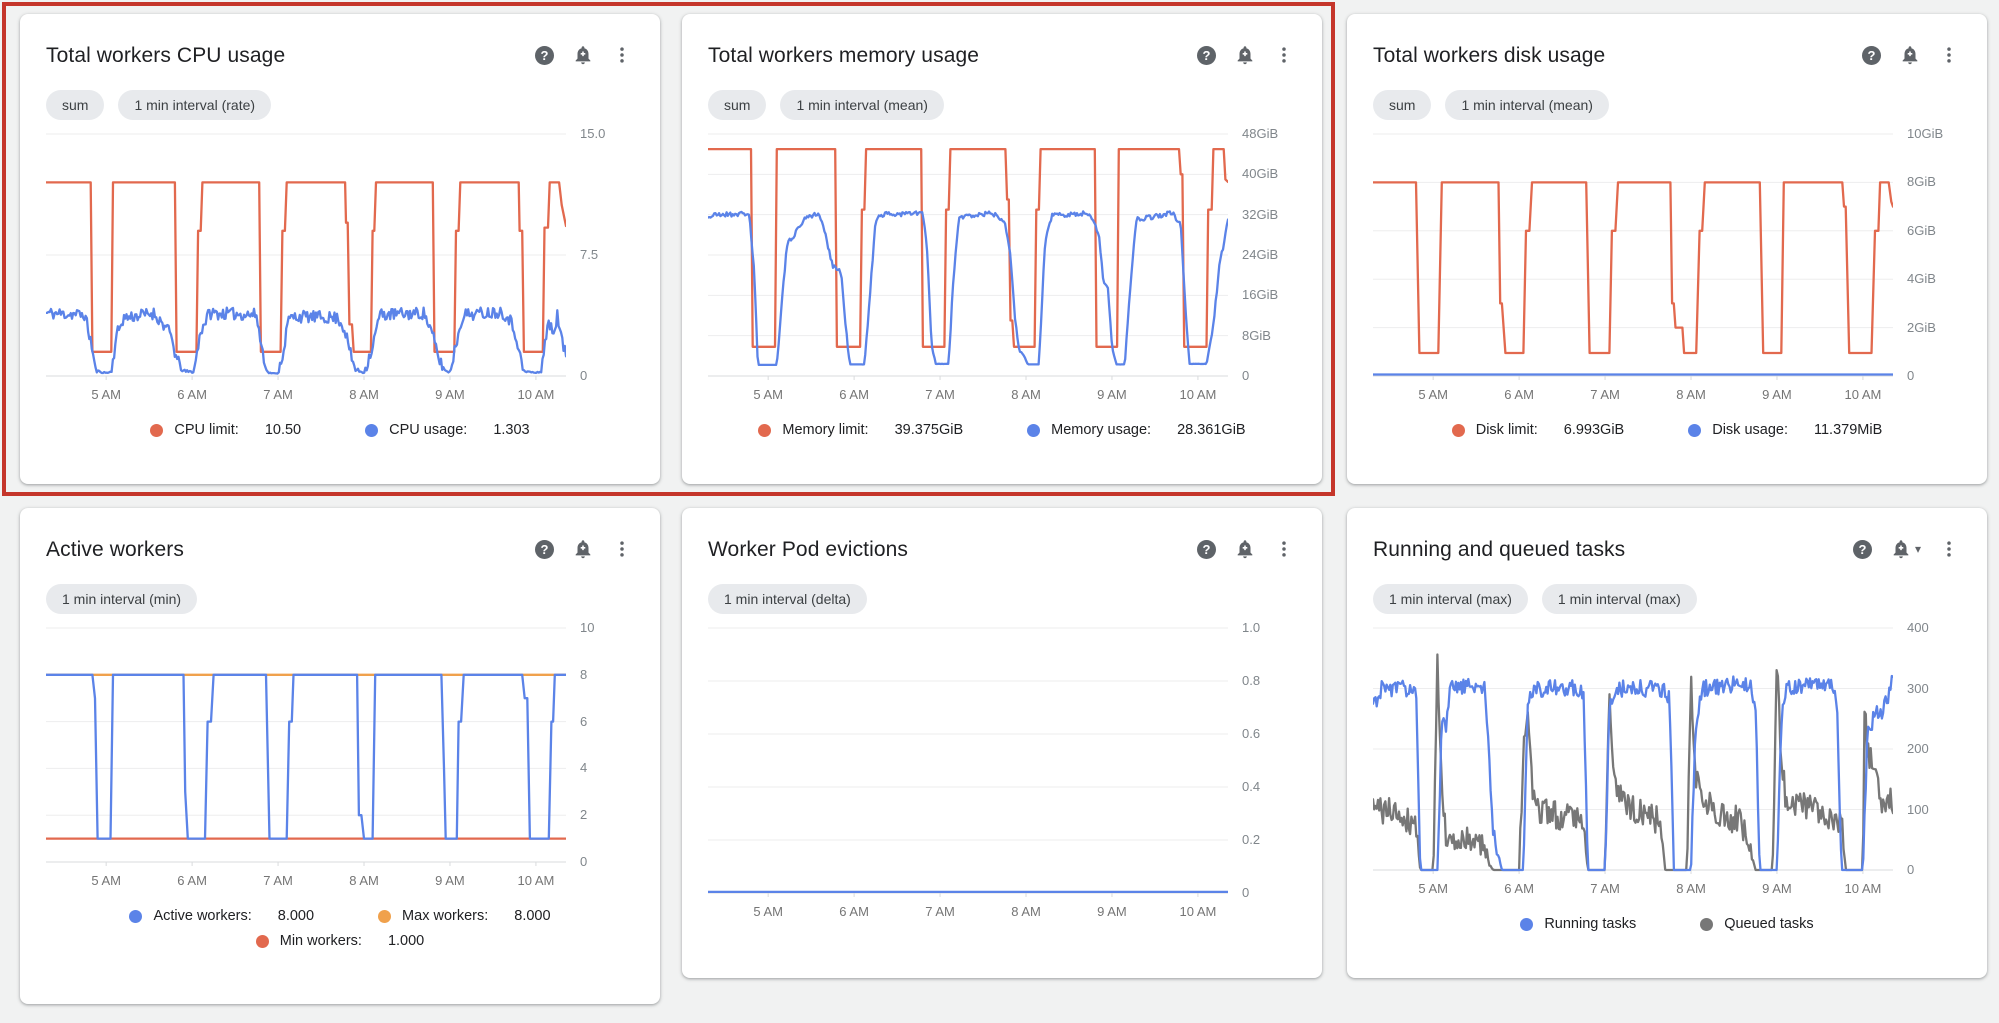 The image size is (1999, 1023). I want to click on legend-item: Disk limit: 6.993GiB, so click(1537, 430).